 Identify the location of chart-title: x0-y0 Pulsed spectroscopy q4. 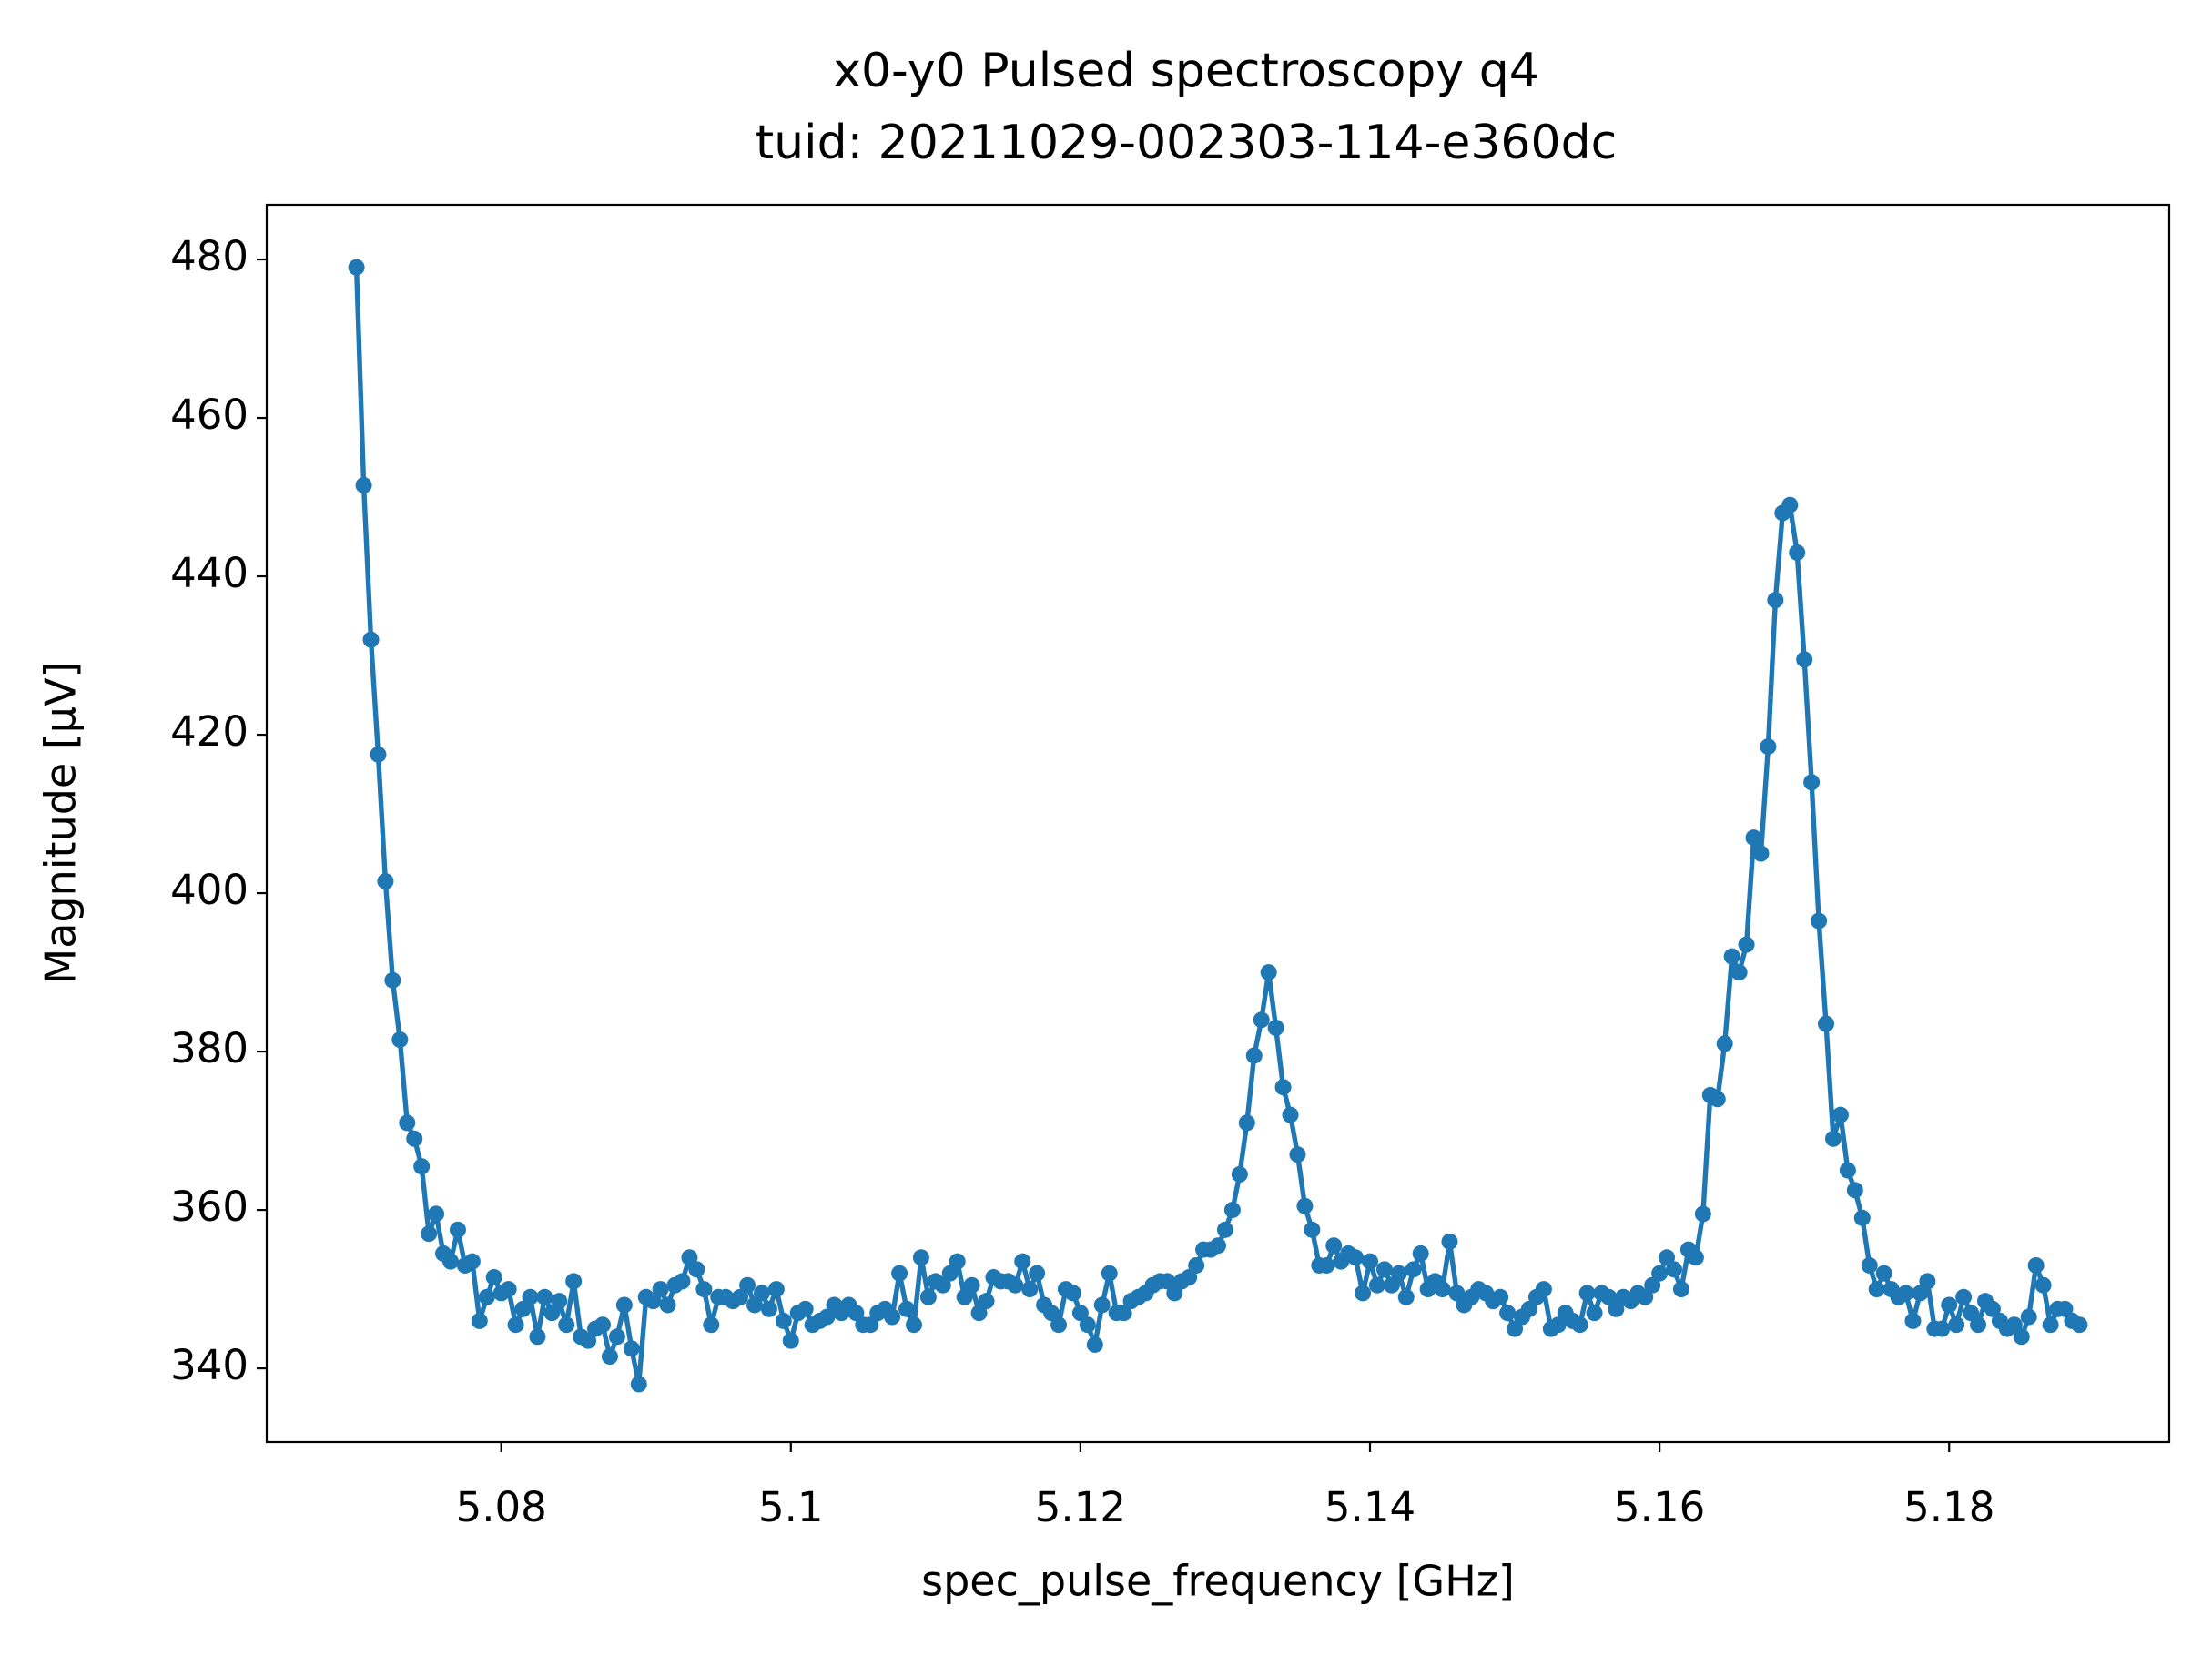
(1186, 71).